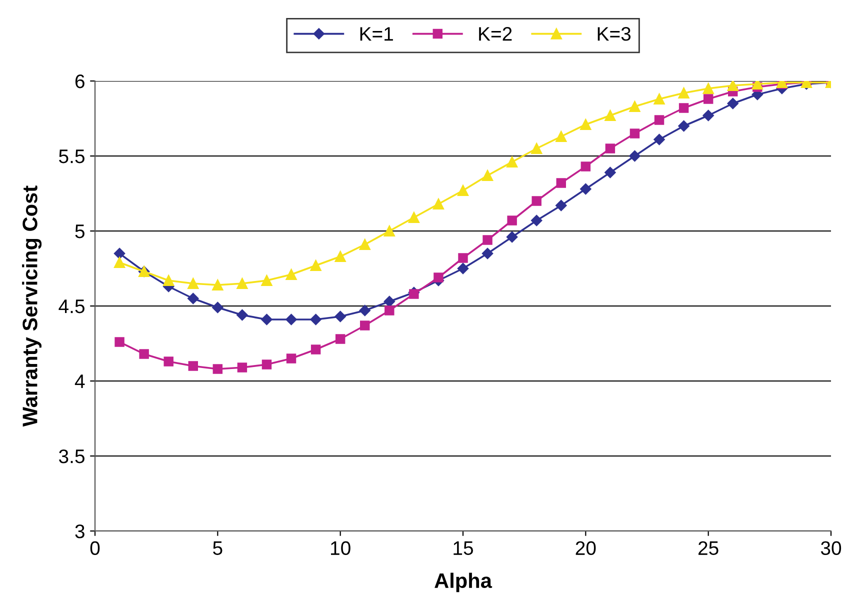 The height and width of the screenshot is (615, 845). I want to click on x-tick-label: 30, so click(831, 548).